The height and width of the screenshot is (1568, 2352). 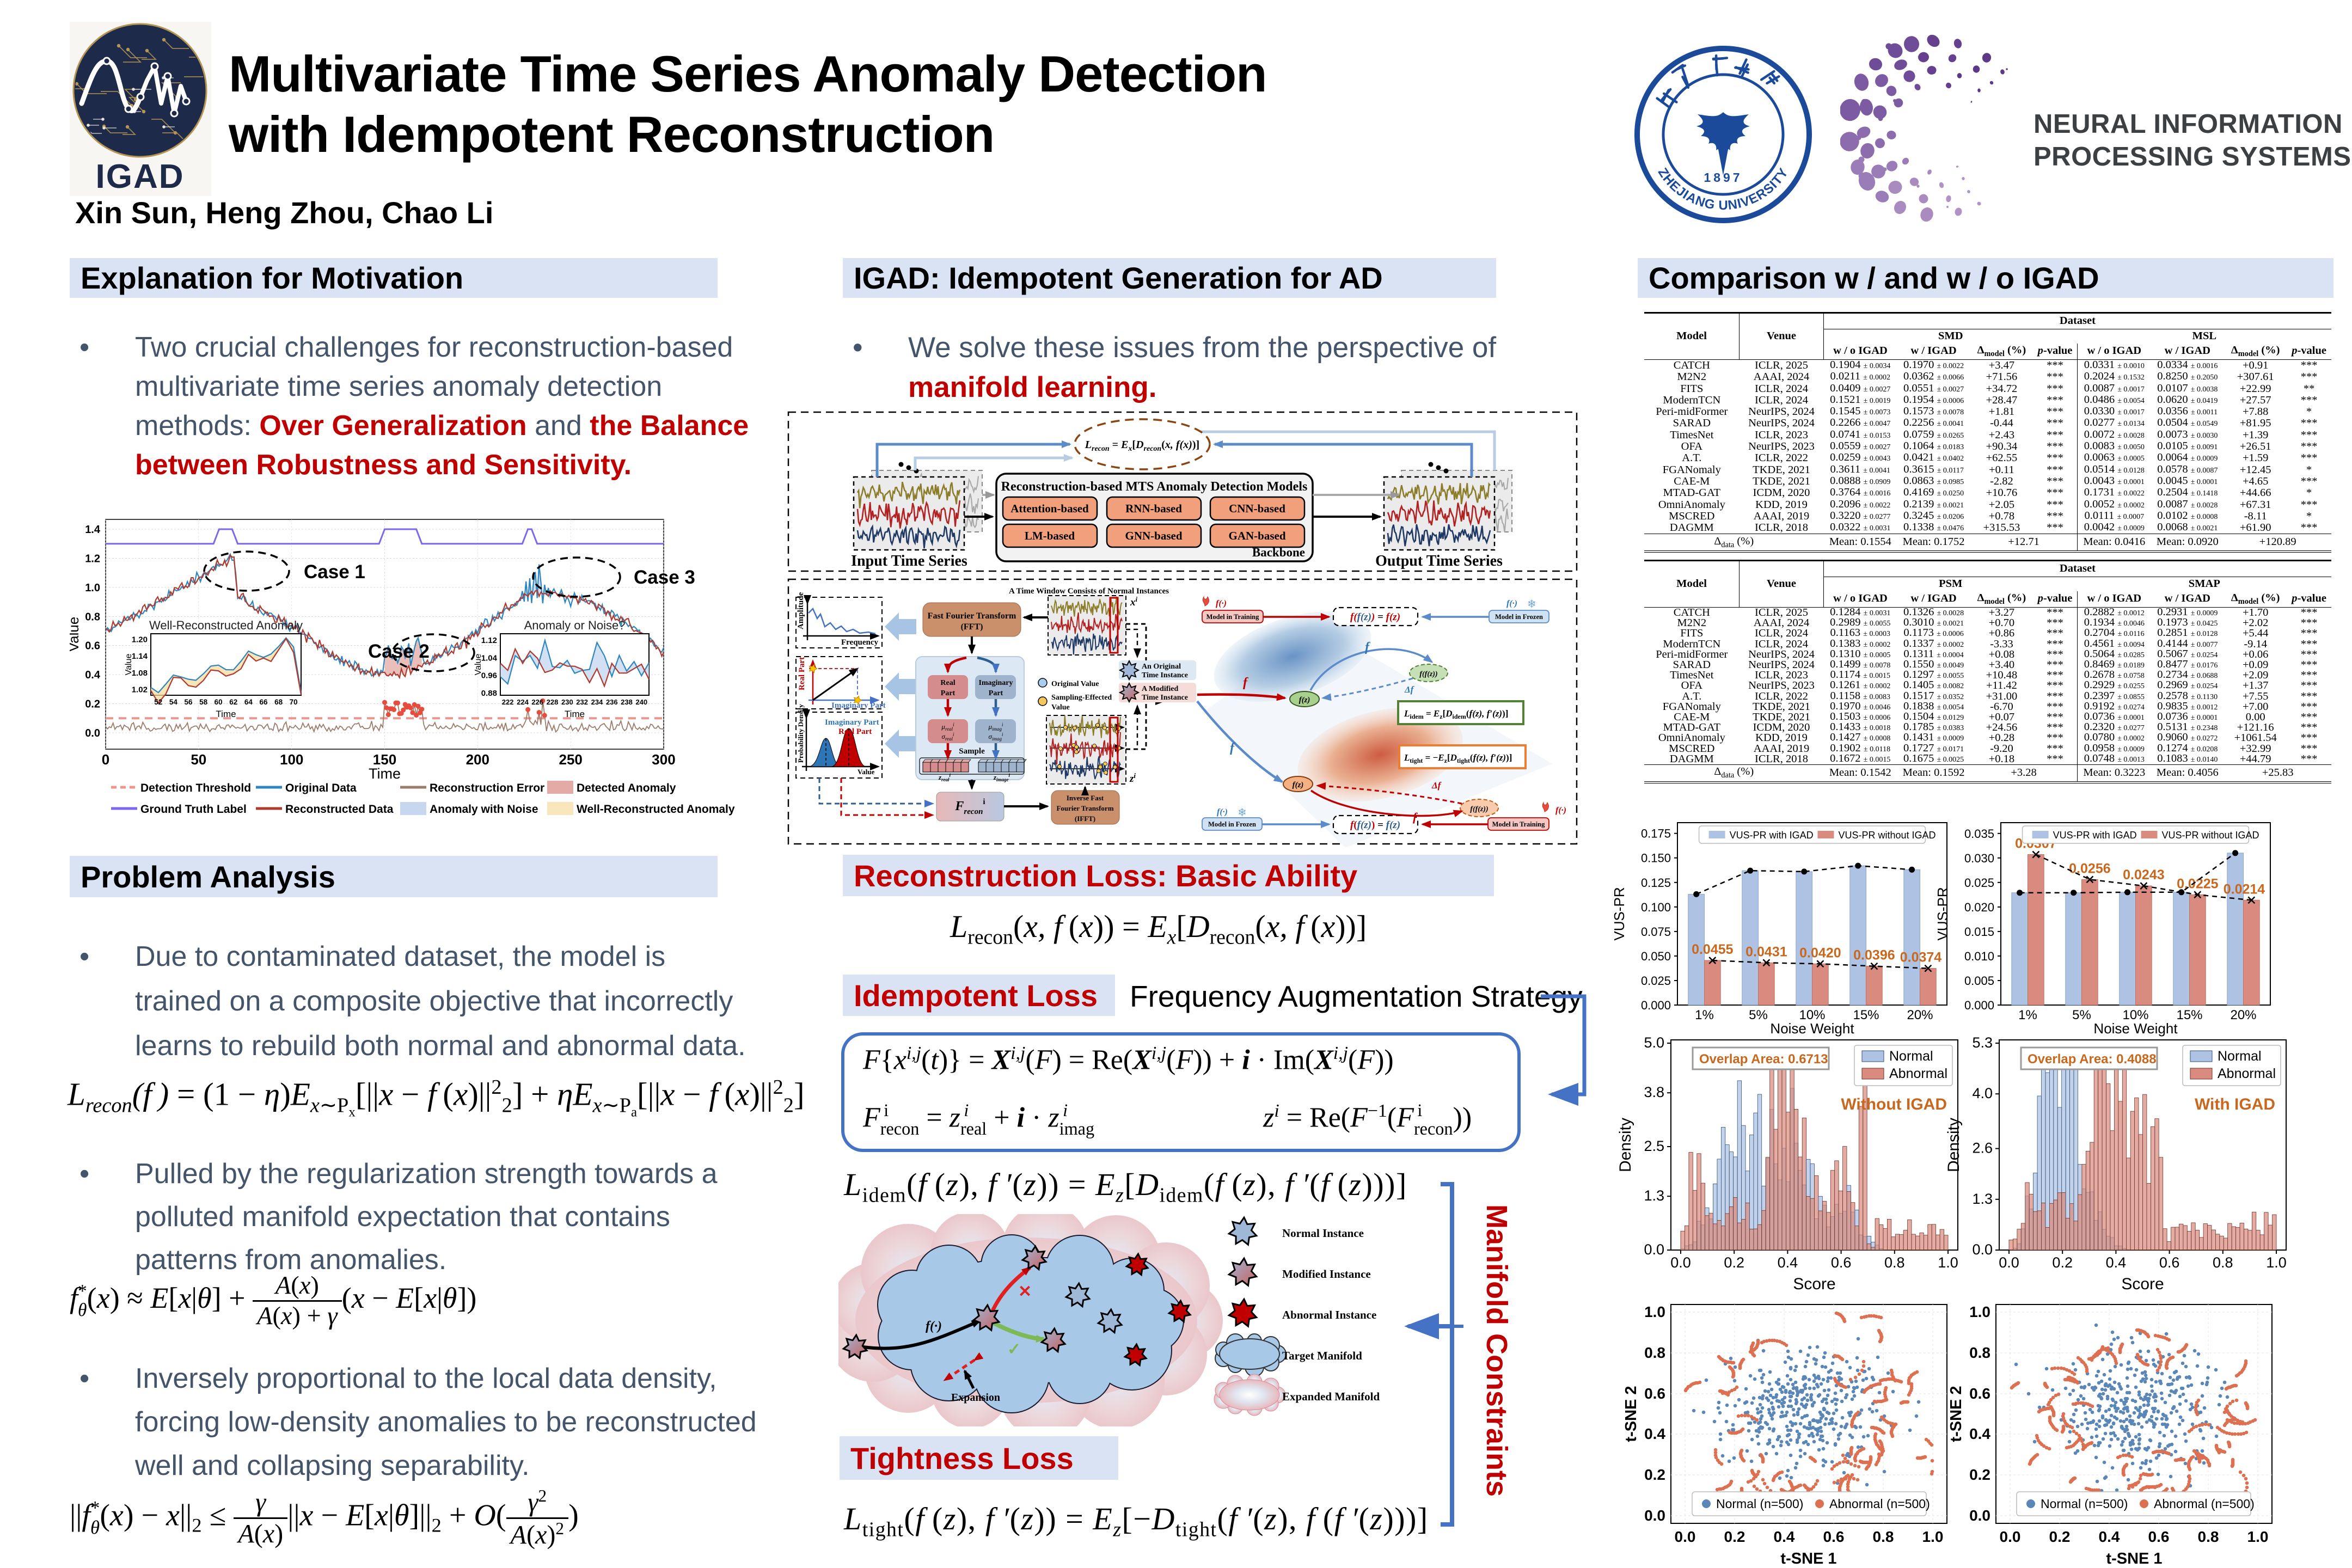 I want to click on svg-text: Normal Instance, so click(x=1323, y=1233).